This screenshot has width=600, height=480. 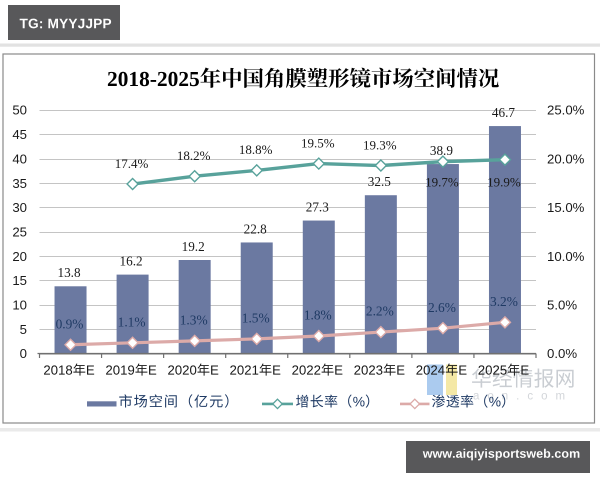 I want to click on svg-text: 19.2, so click(x=193, y=246).